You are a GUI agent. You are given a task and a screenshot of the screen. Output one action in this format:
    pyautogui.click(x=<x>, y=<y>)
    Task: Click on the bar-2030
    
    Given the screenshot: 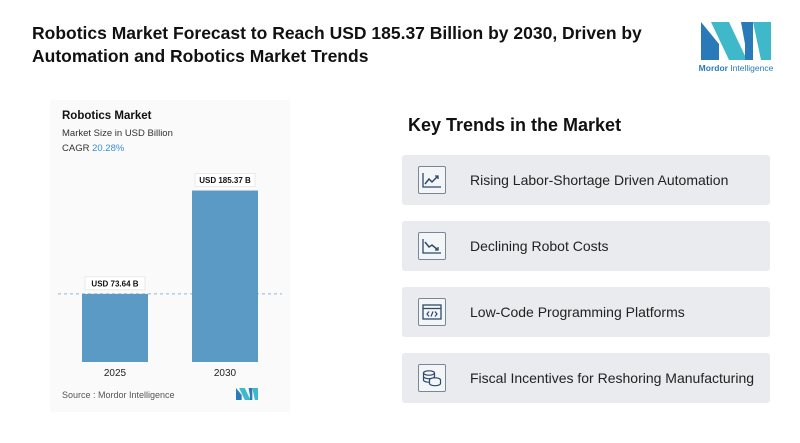 What is the action you would take?
    pyautogui.click(x=225, y=276)
    